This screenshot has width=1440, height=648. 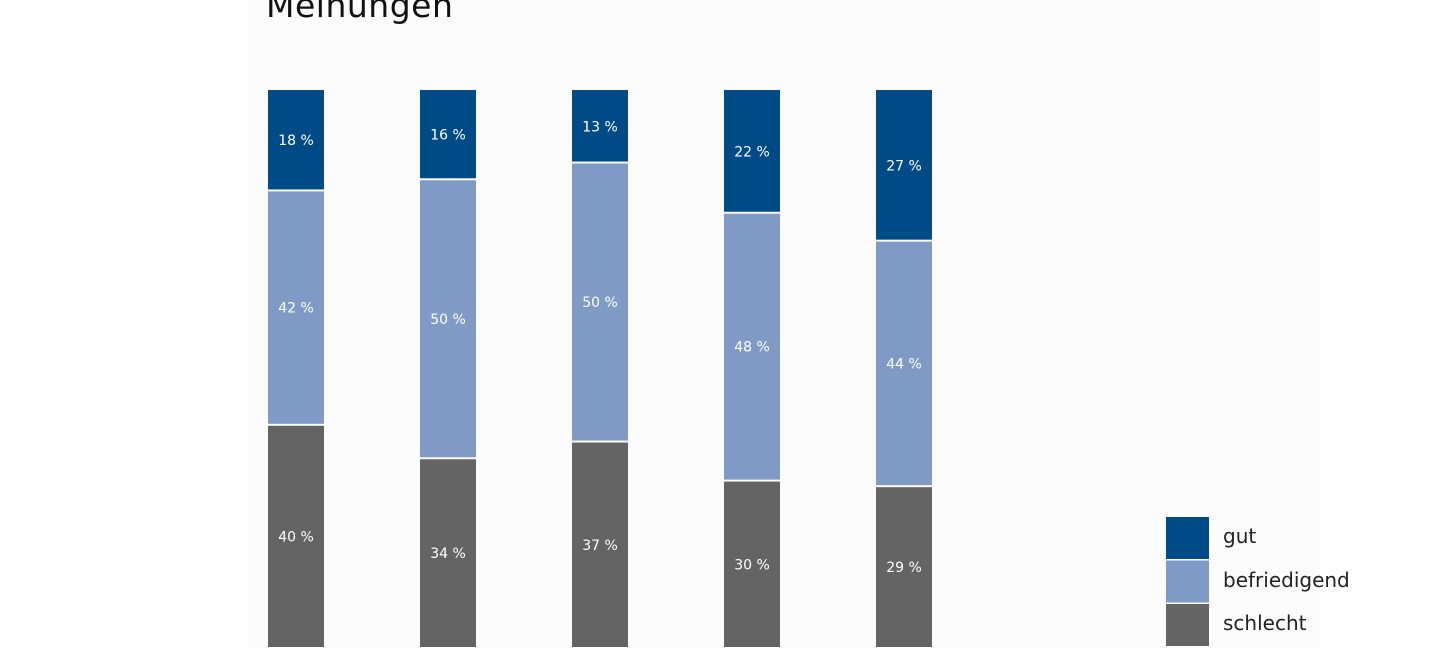 I want to click on data-label: 29 %, so click(x=904, y=568).